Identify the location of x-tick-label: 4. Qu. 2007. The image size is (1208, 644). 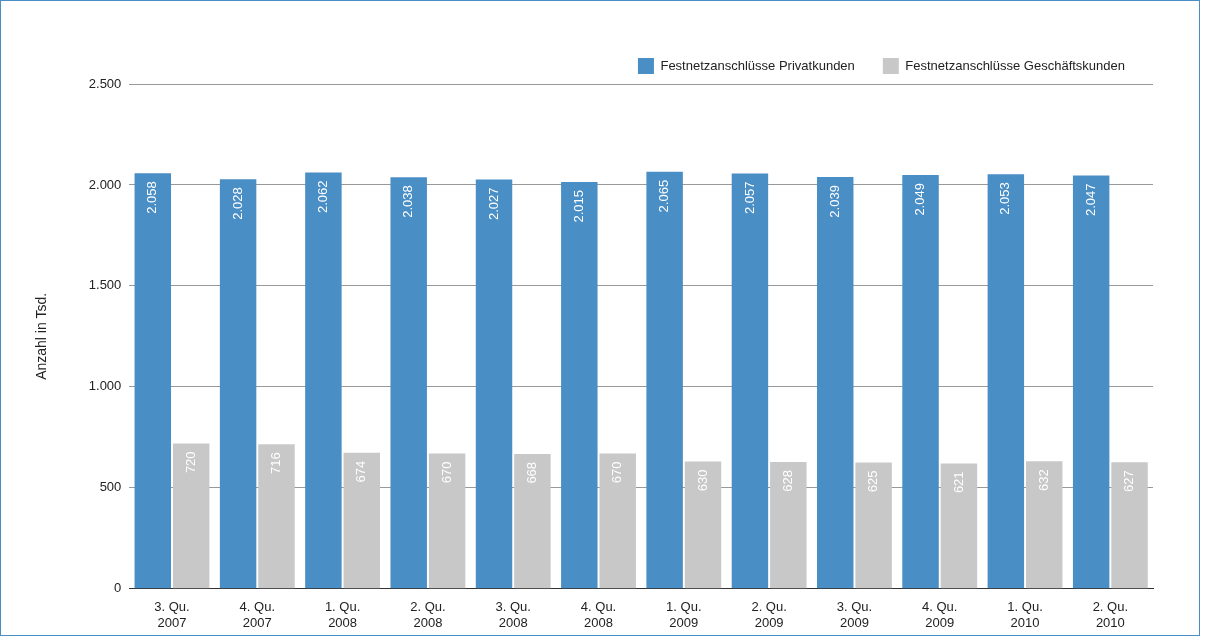
(257, 614).